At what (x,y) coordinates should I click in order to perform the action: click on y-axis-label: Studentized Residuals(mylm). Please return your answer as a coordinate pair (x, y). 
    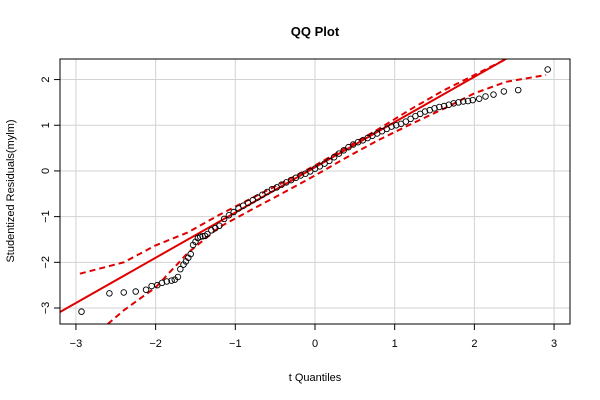
    Looking at the image, I should click on (11, 190).